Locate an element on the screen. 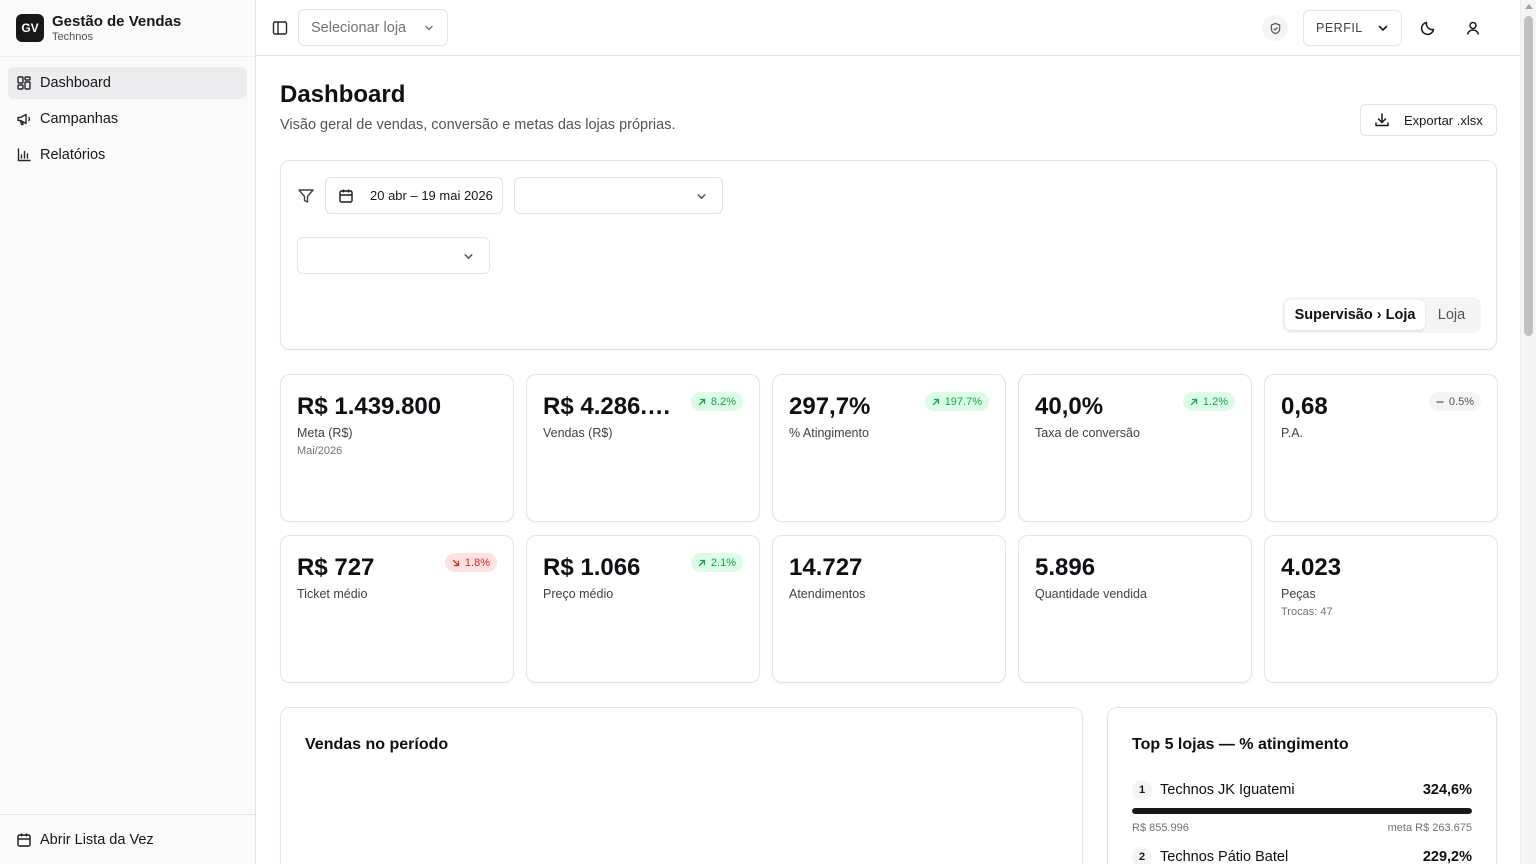 The height and width of the screenshot is (864, 1536). kpi-label: Meta (R$) is located at coordinates (325, 433).